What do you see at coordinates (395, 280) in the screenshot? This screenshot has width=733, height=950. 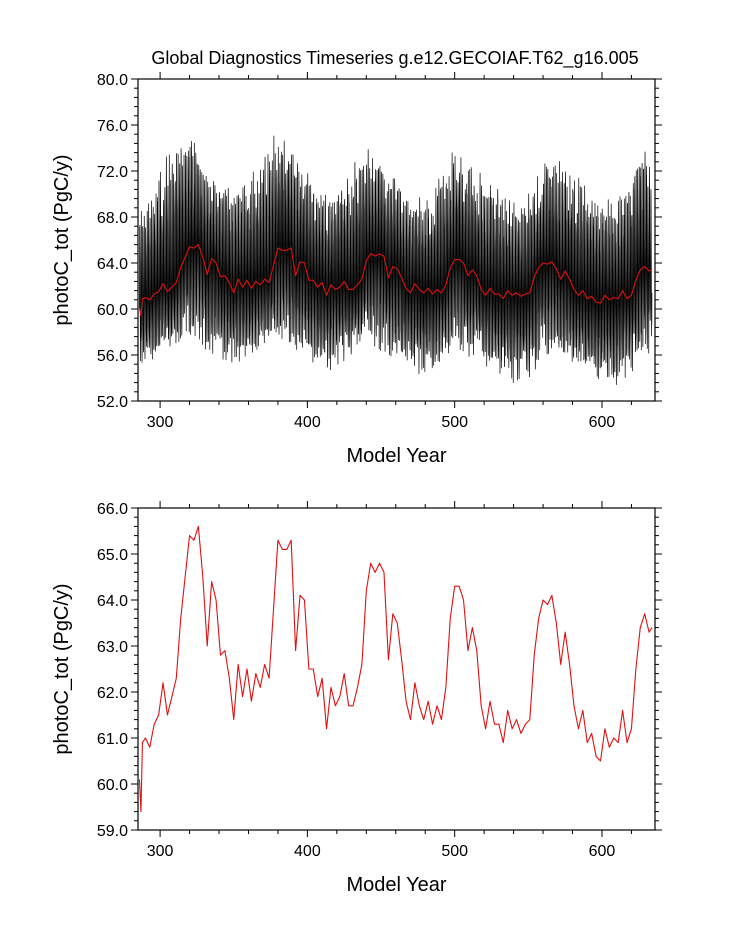 I see `annual-mean-series-line` at bounding box center [395, 280].